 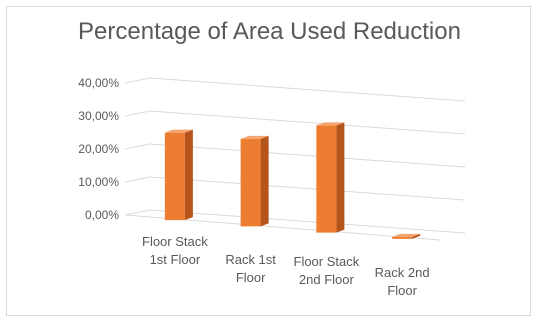 I want to click on x-category-label: Rack 2nd, so click(x=402, y=272).